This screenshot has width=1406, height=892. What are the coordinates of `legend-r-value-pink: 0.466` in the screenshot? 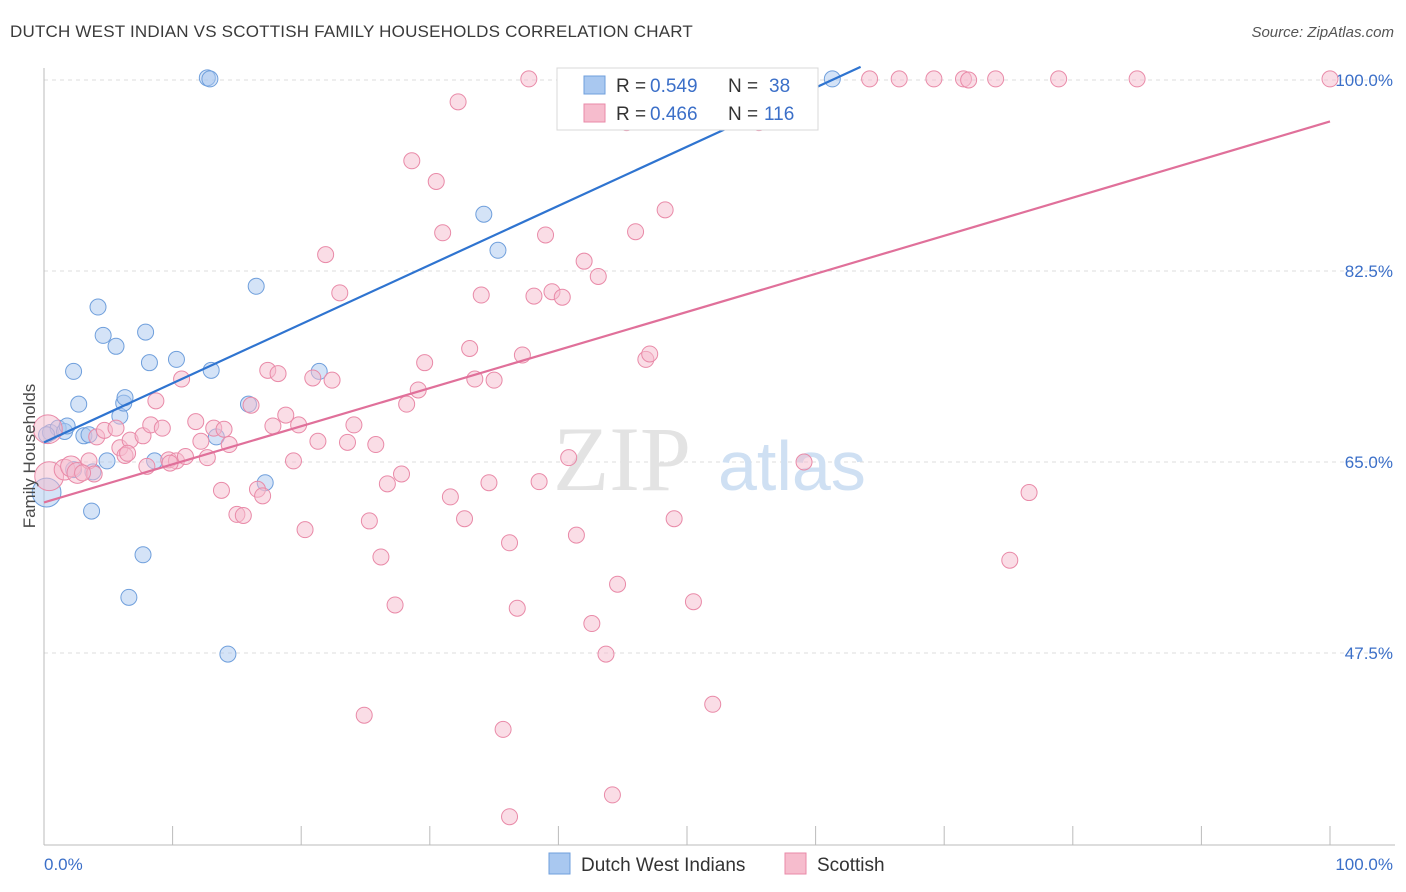 It's located at (674, 114).